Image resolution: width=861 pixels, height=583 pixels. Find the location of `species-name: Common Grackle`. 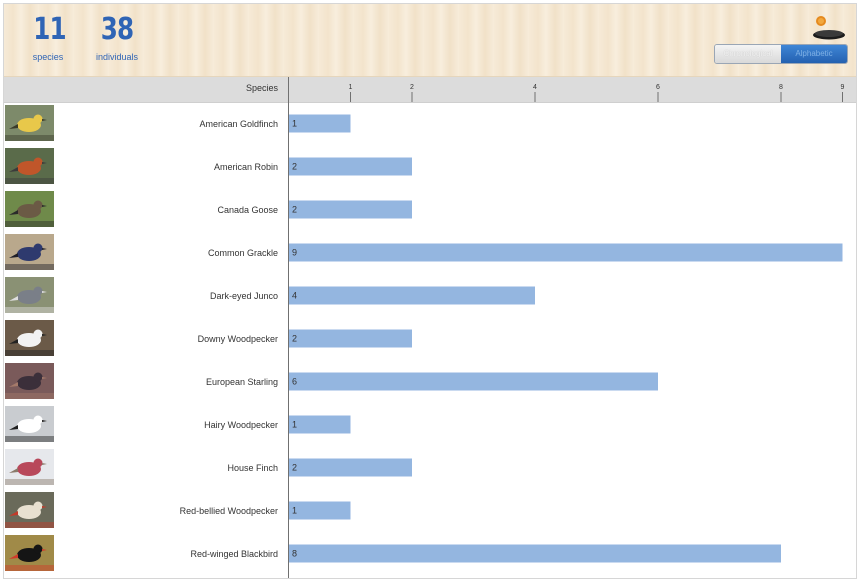

species-name: Common Grackle is located at coordinates (242, 253).